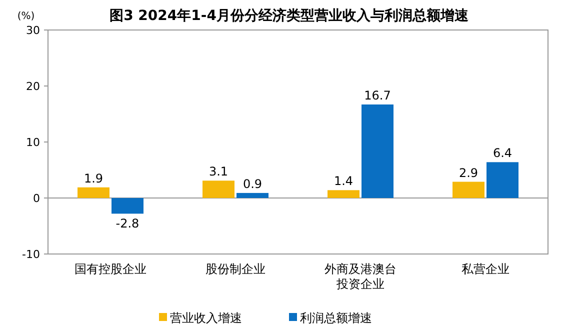 The width and height of the screenshot is (578, 335). What do you see at coordinates (218, 171) in the screenshot?
I see `data-label: 3.1` at bounding box center [218, 171].